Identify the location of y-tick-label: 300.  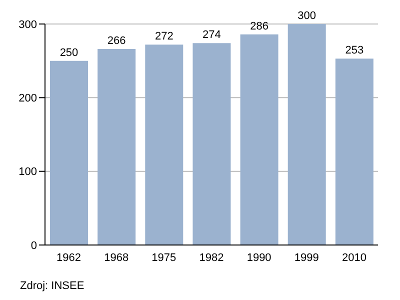
(27, 24).